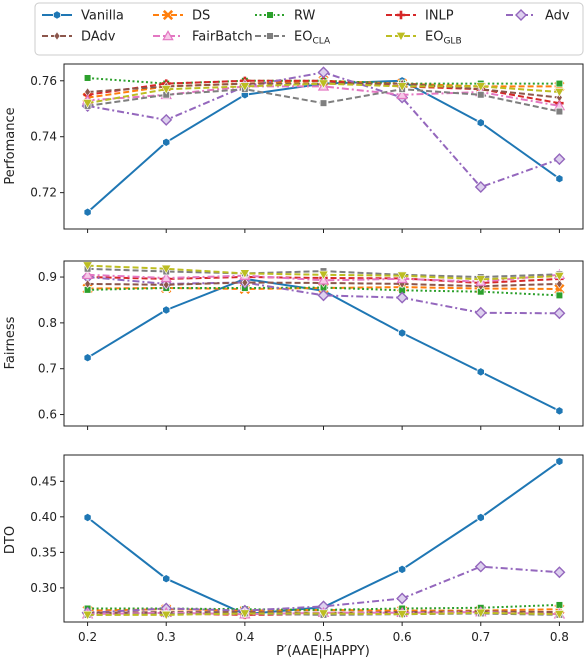  I want to click on y-tick-label: 0.74, so click(43, 137).